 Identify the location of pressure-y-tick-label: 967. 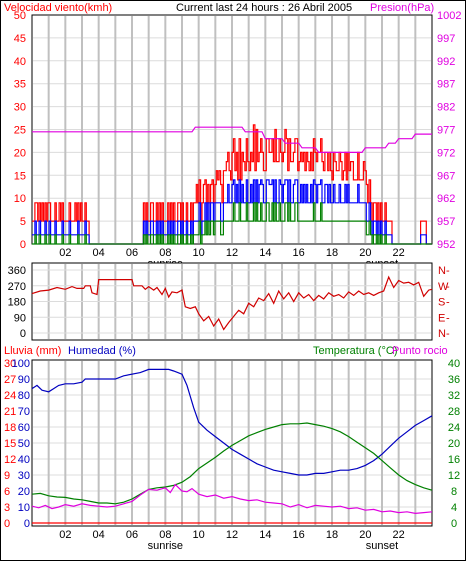
(446, 176).